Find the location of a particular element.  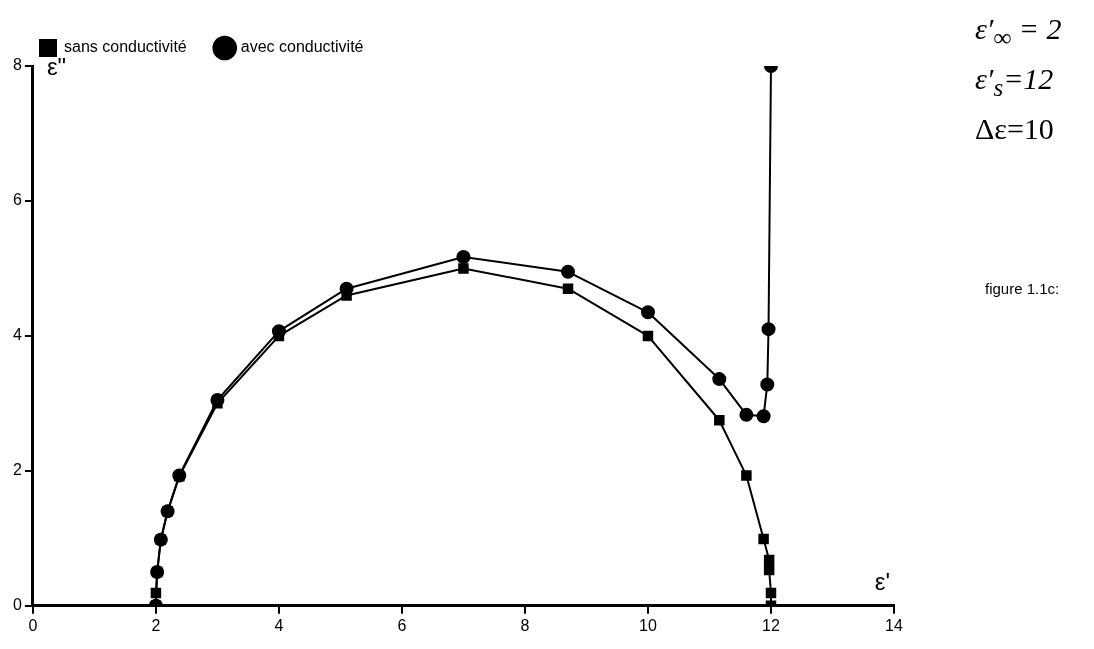

text: Δε=10 is located at coordinates (1014, 129).